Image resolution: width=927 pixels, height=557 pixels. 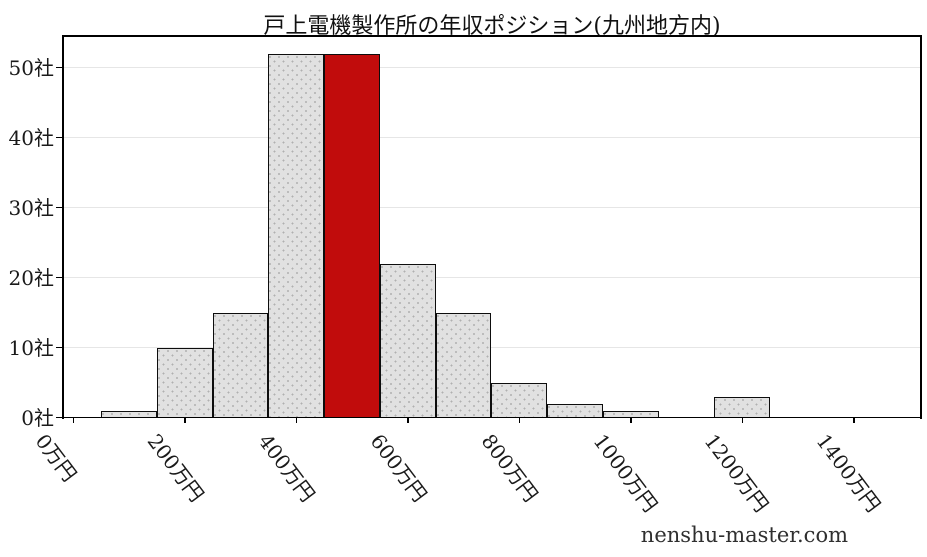 What do you see at coordinates (287, 468) in the screenshot?
I see `x-tick-label-400: 400万円` at bounding box center [287, 468].